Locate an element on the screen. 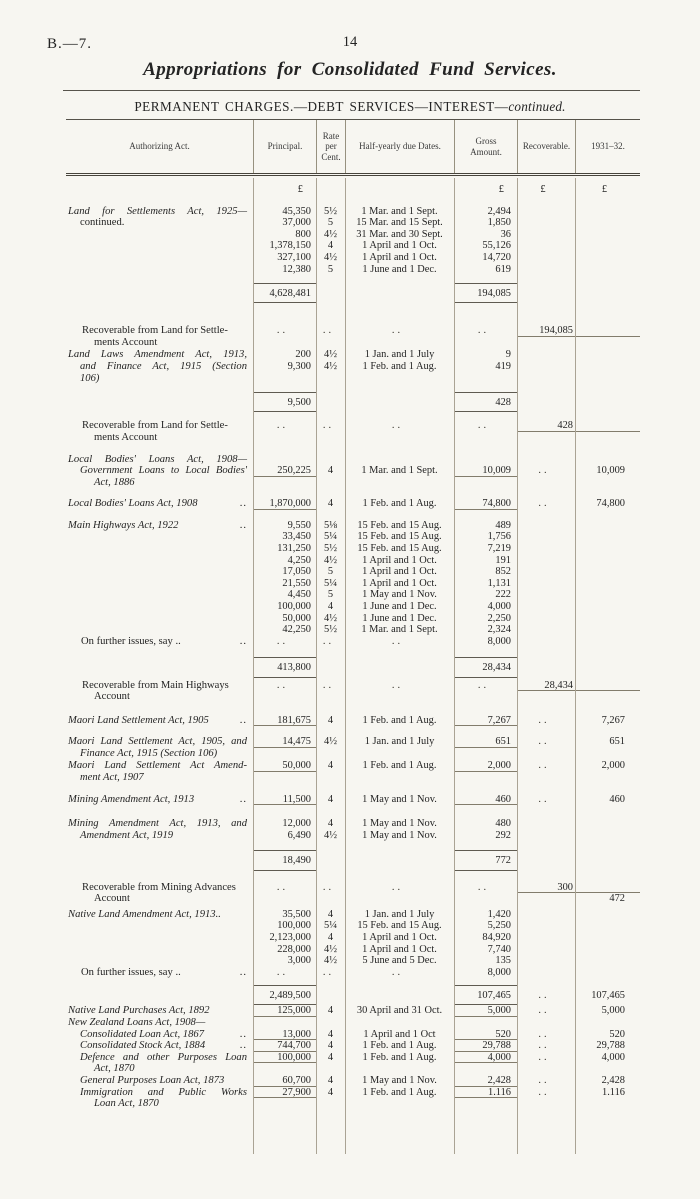  act-cell: Finance Act, 1915 (Section 106) is located at coordinates (159, 754).